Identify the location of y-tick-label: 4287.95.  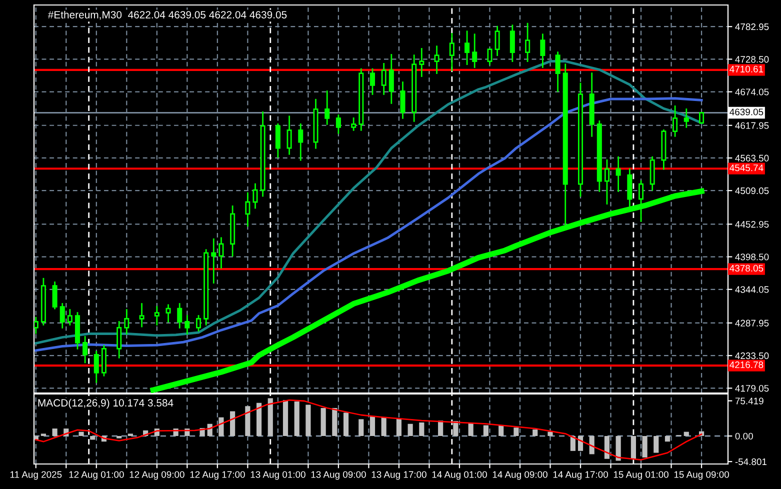
(752, 323).